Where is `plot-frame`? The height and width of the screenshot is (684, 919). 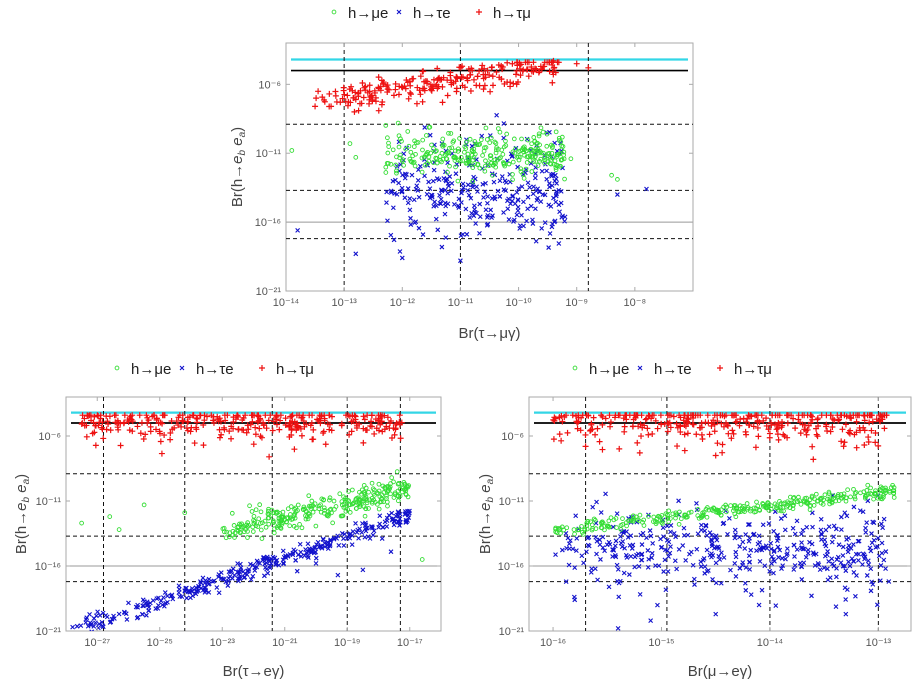
plot-frame is located at coordinates (720, 514).